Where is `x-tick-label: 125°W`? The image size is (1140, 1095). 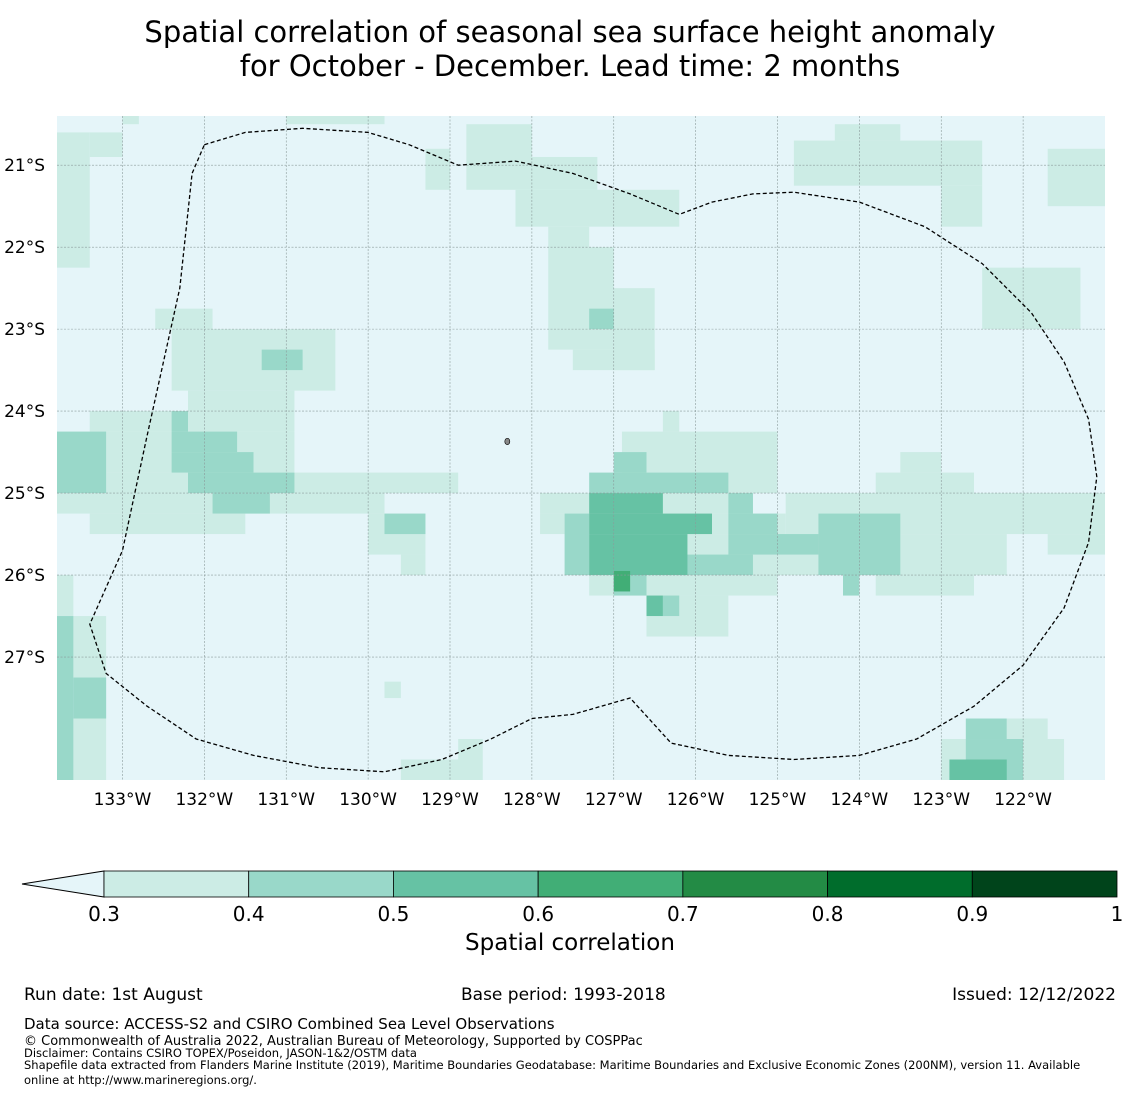 x-tick-label: 125°W is located at coordinates (778, 800).